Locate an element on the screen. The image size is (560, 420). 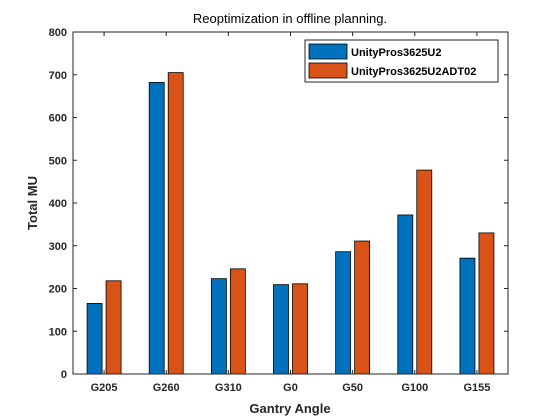
y-tick-label: 800 is located at coordinates (58, 33).